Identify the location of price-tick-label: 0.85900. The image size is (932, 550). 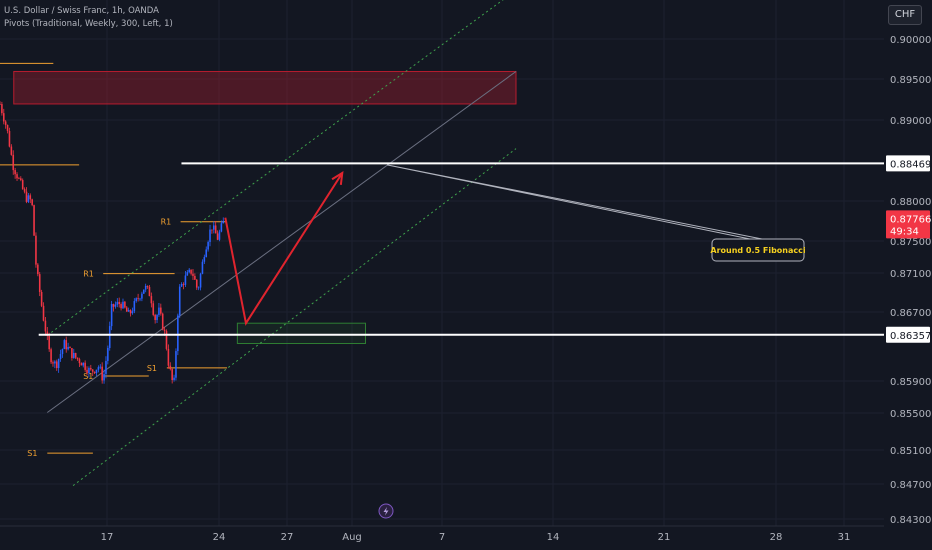
(910, 382).